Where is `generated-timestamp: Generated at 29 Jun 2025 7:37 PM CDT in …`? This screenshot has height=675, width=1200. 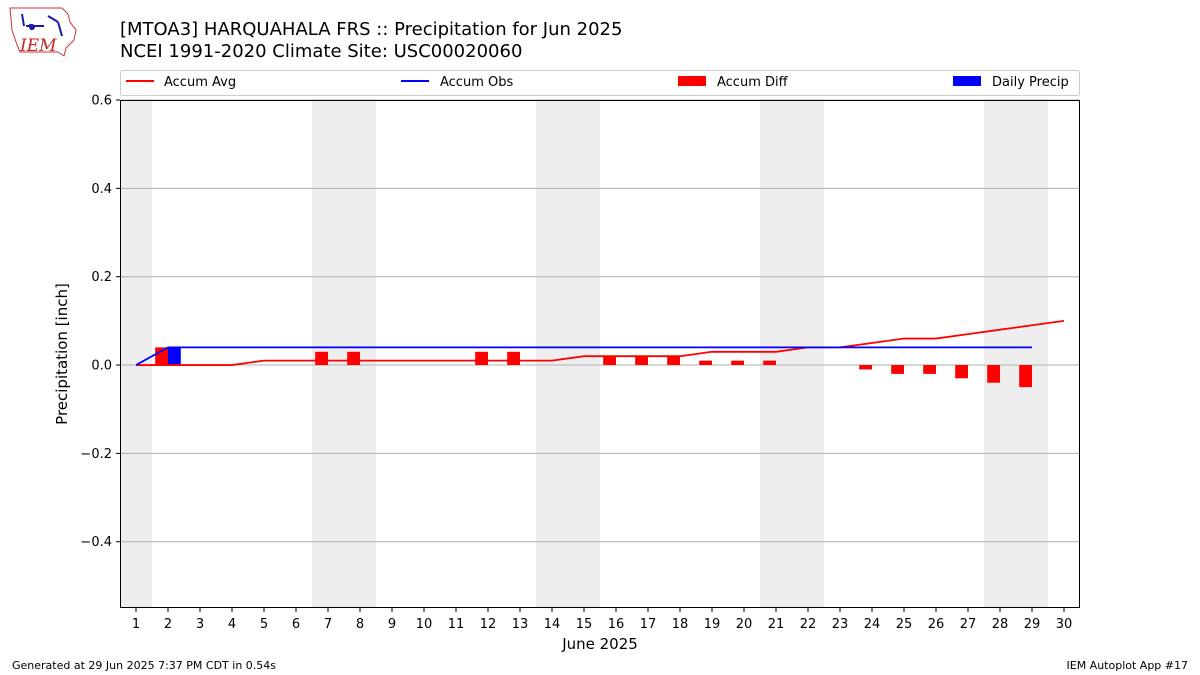 generated-timestamp: Generated at 29 Jun 2025 7:37 PM CDT in … is located at coordinates (144, 665).